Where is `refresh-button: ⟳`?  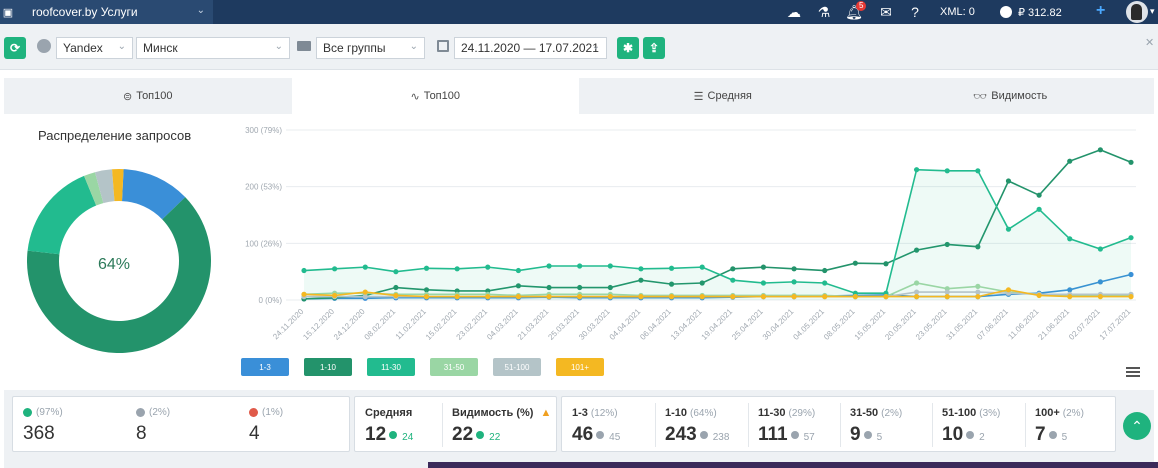 refresh-button: ⟳ is located at coordinates (15, 48).